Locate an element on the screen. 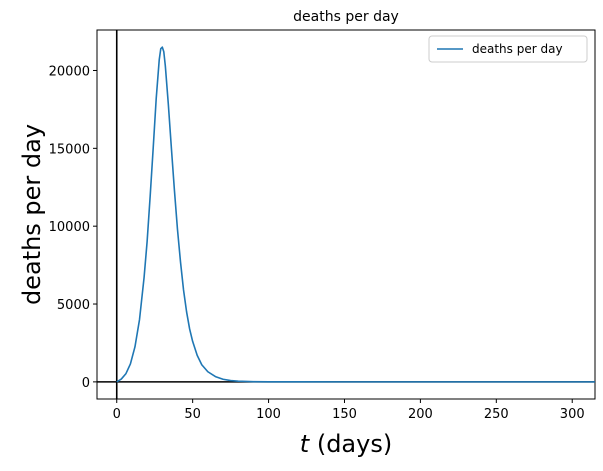 This screenshot has height=471, width=603. y-tick-label: 0 is located at coordinates (86, 383).